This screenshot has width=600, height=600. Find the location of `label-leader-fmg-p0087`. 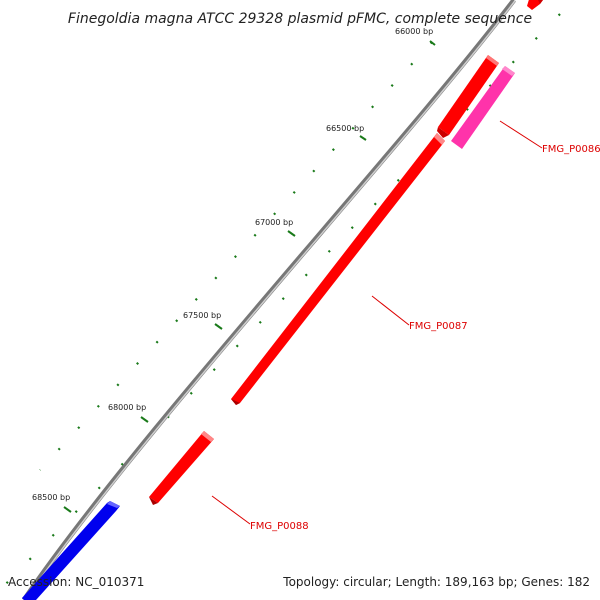

label-leader-fmg-p0087 is located at coordinates (390, 310).